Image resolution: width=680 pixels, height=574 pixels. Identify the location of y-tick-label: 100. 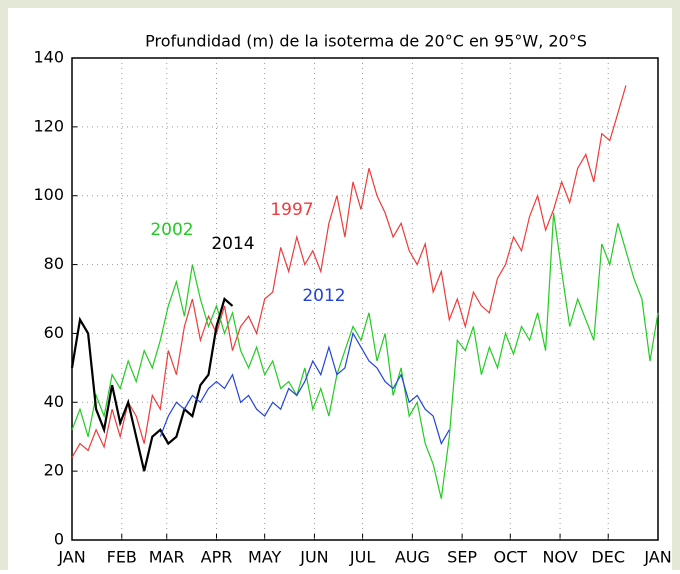
(48, 194).